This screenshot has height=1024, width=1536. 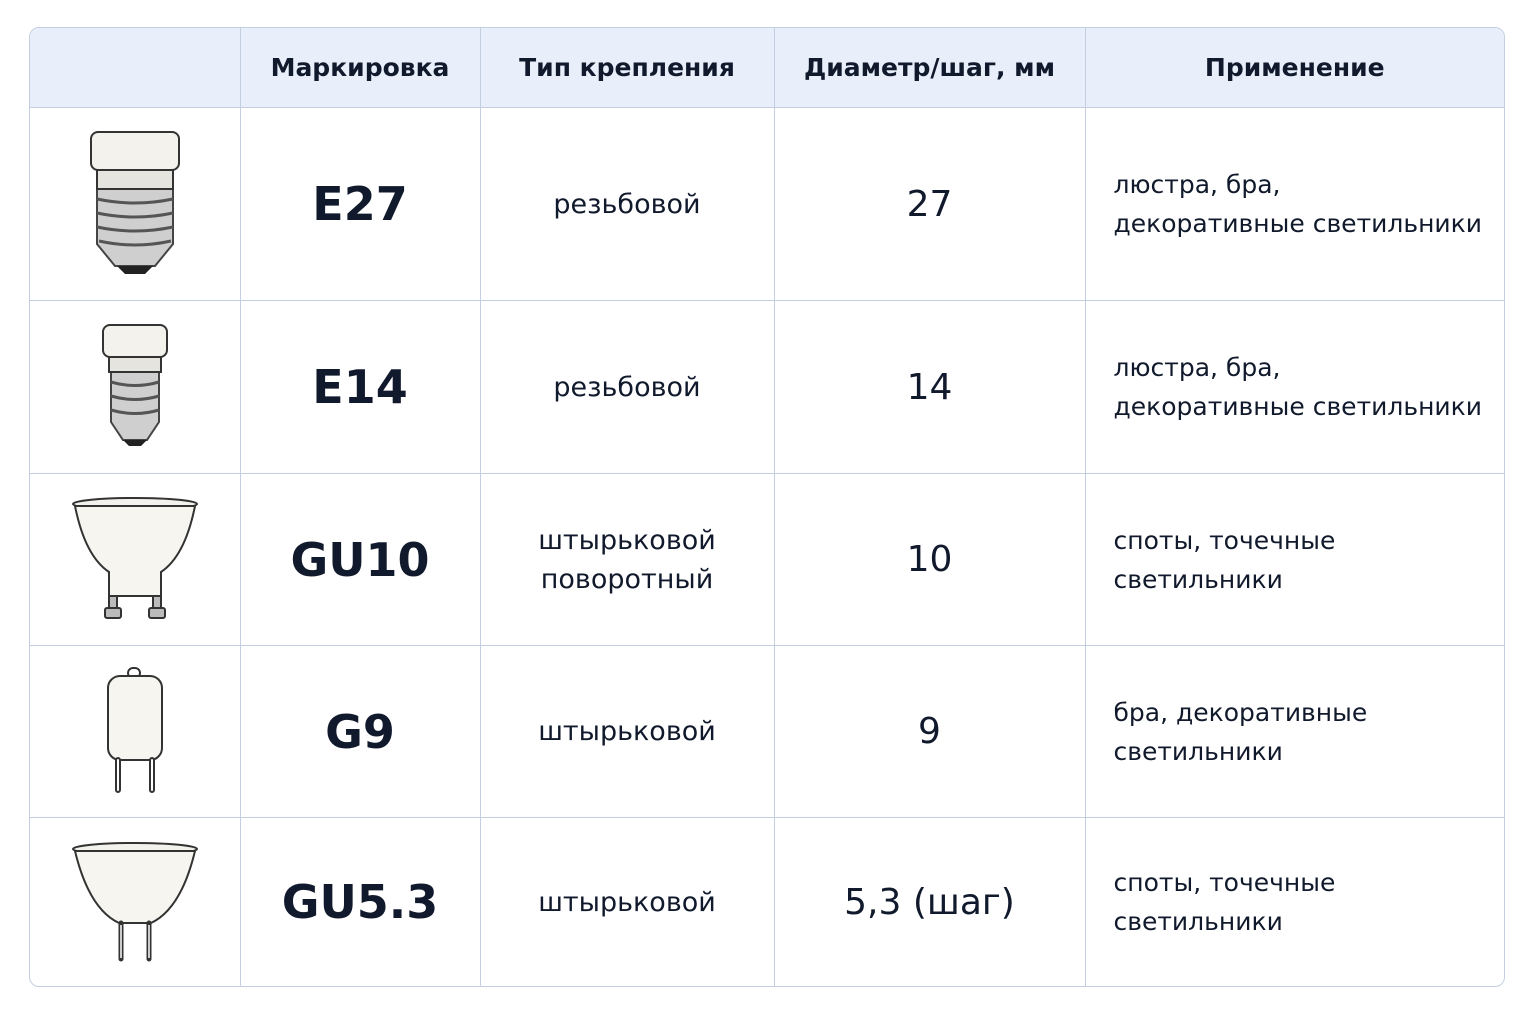 What do you see at coordinates (360, 731) in the screenshot?
I see `mark: G9` at bounding box center [360, 731].